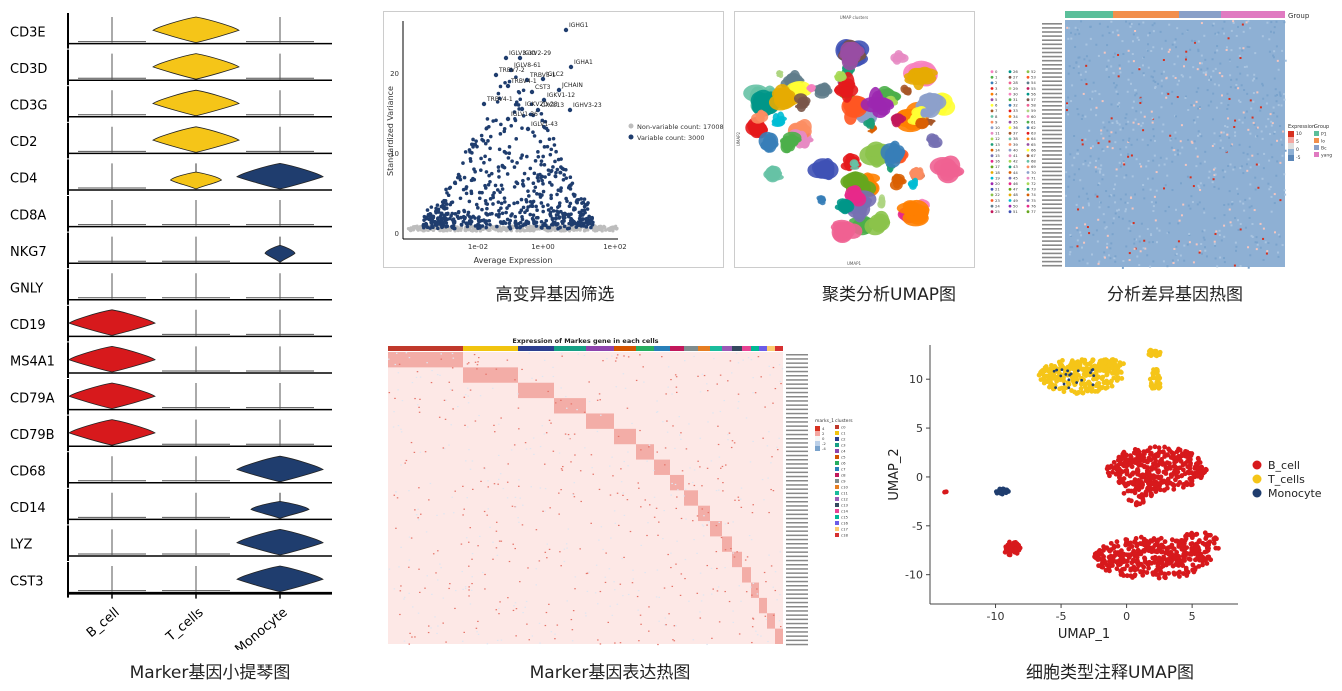 Image resolution: width=1342 pixels, height=691 pixels. Describe the element at coordinates (797, 552) in the screenshot. I see `mk-row-label` at that location.